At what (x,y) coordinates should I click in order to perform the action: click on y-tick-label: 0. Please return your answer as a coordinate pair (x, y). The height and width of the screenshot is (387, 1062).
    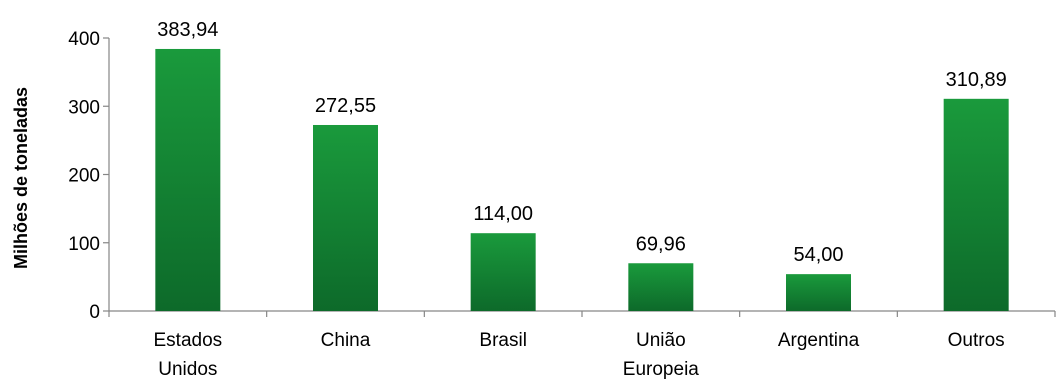
    Looking at the image, I should click on (94, 312).